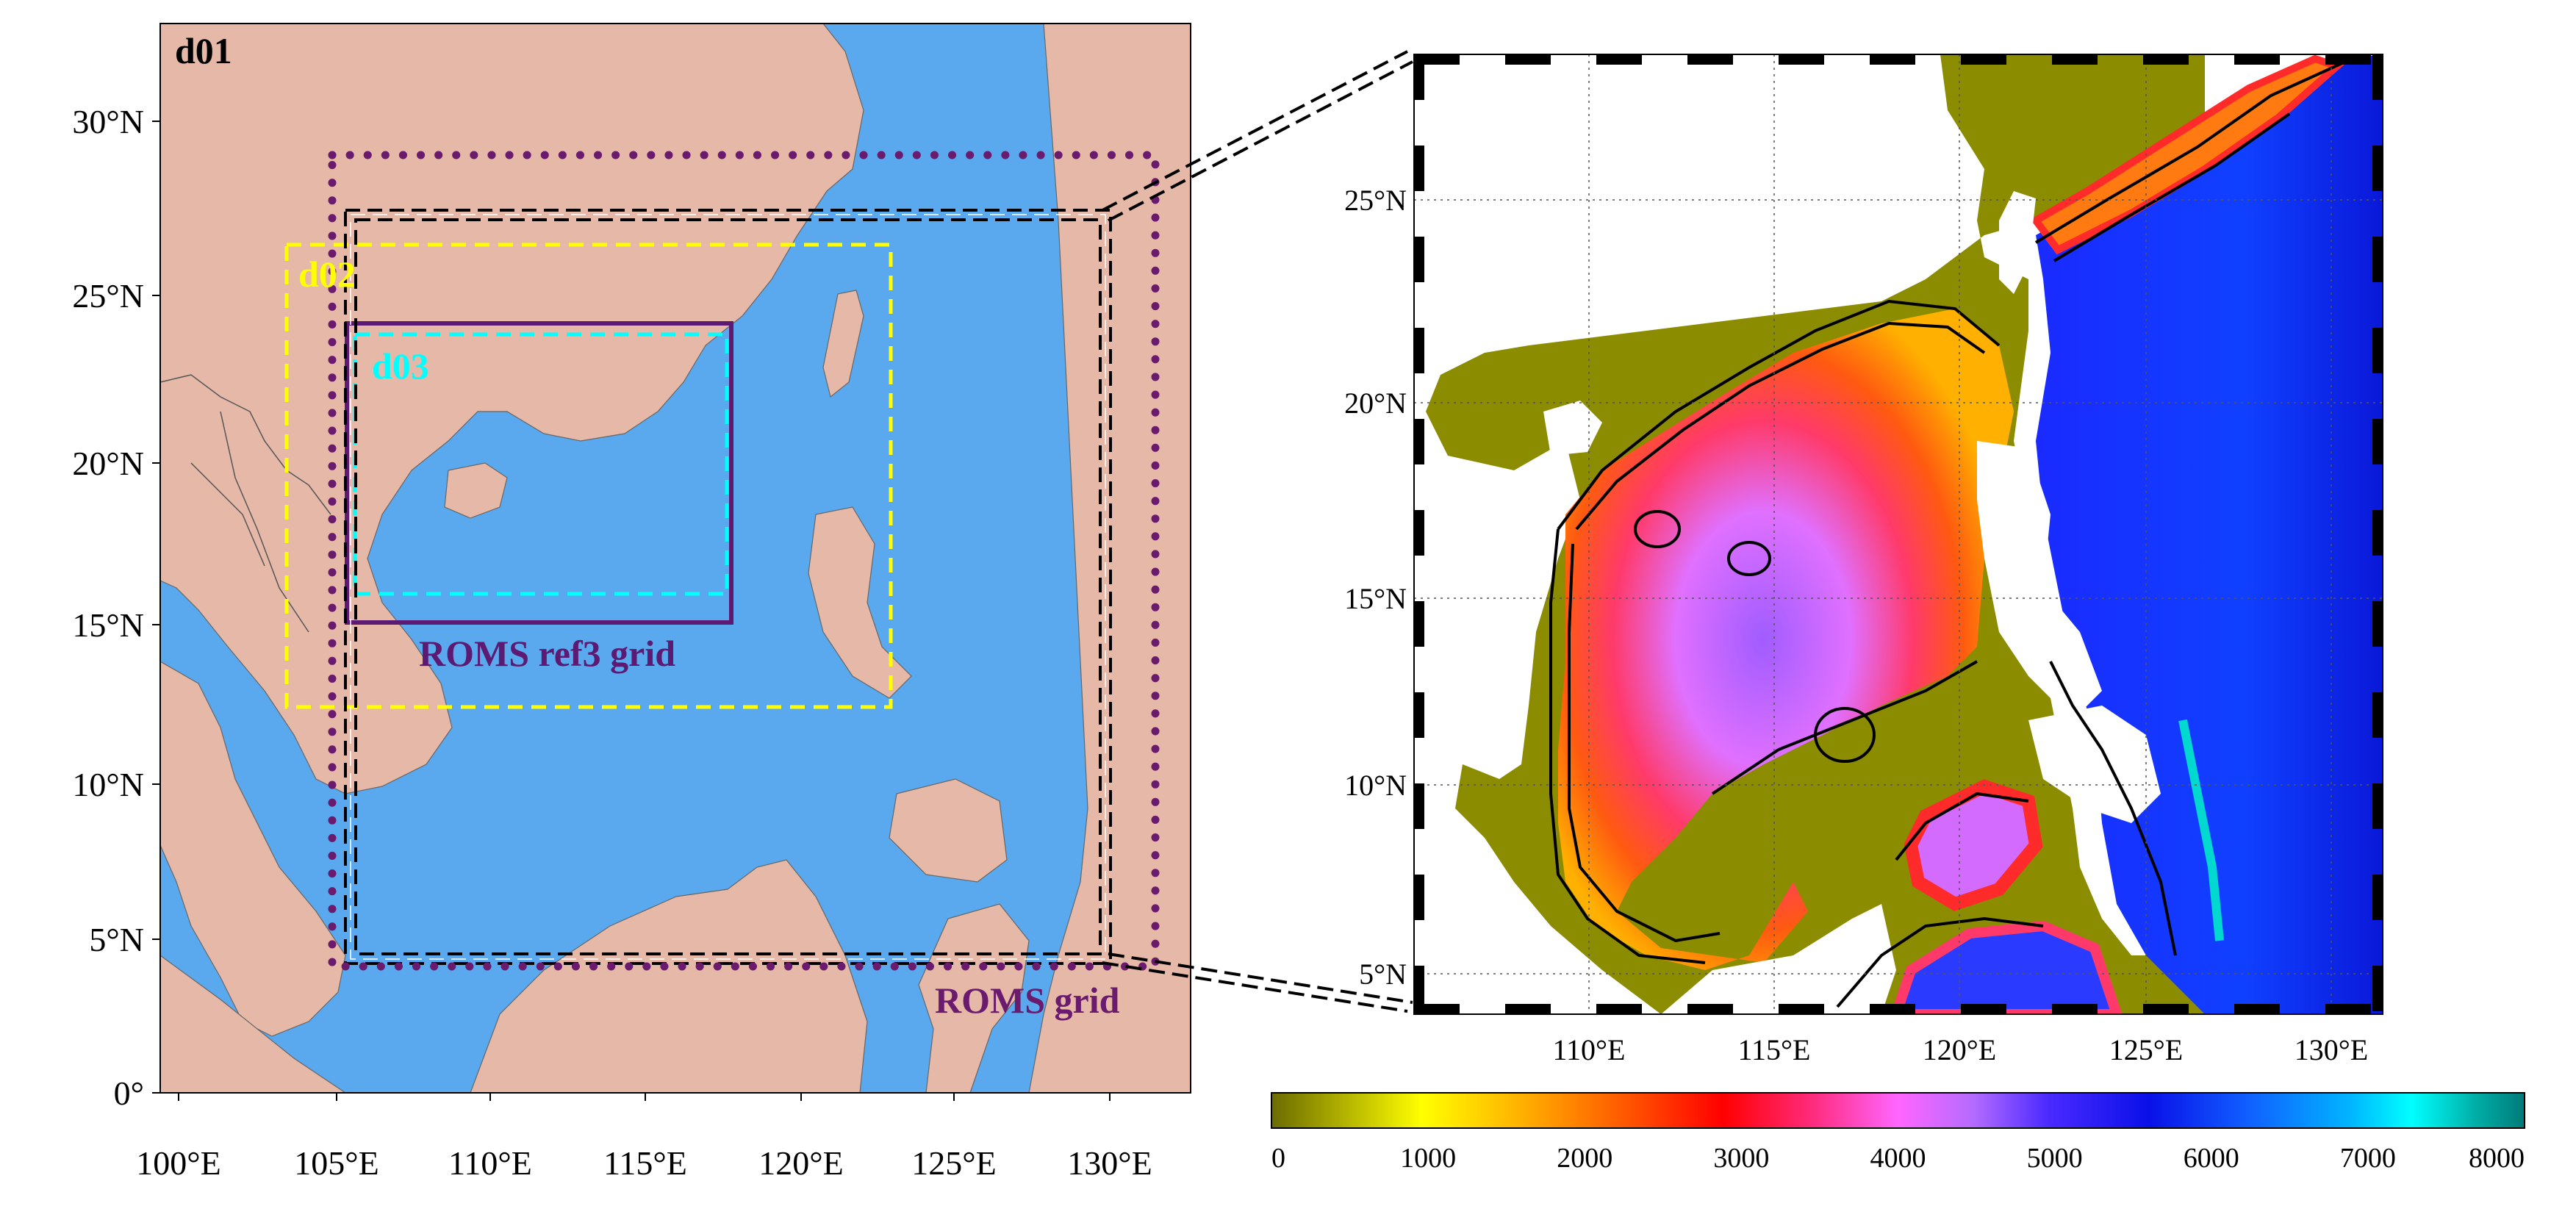 Image resolution: width=2576 pixels, height=1206 pixels. What do you see at coordinates (1786, 639) in the screenshot?
I see `scs-deep-basin` at bounding box center [1786, 639].